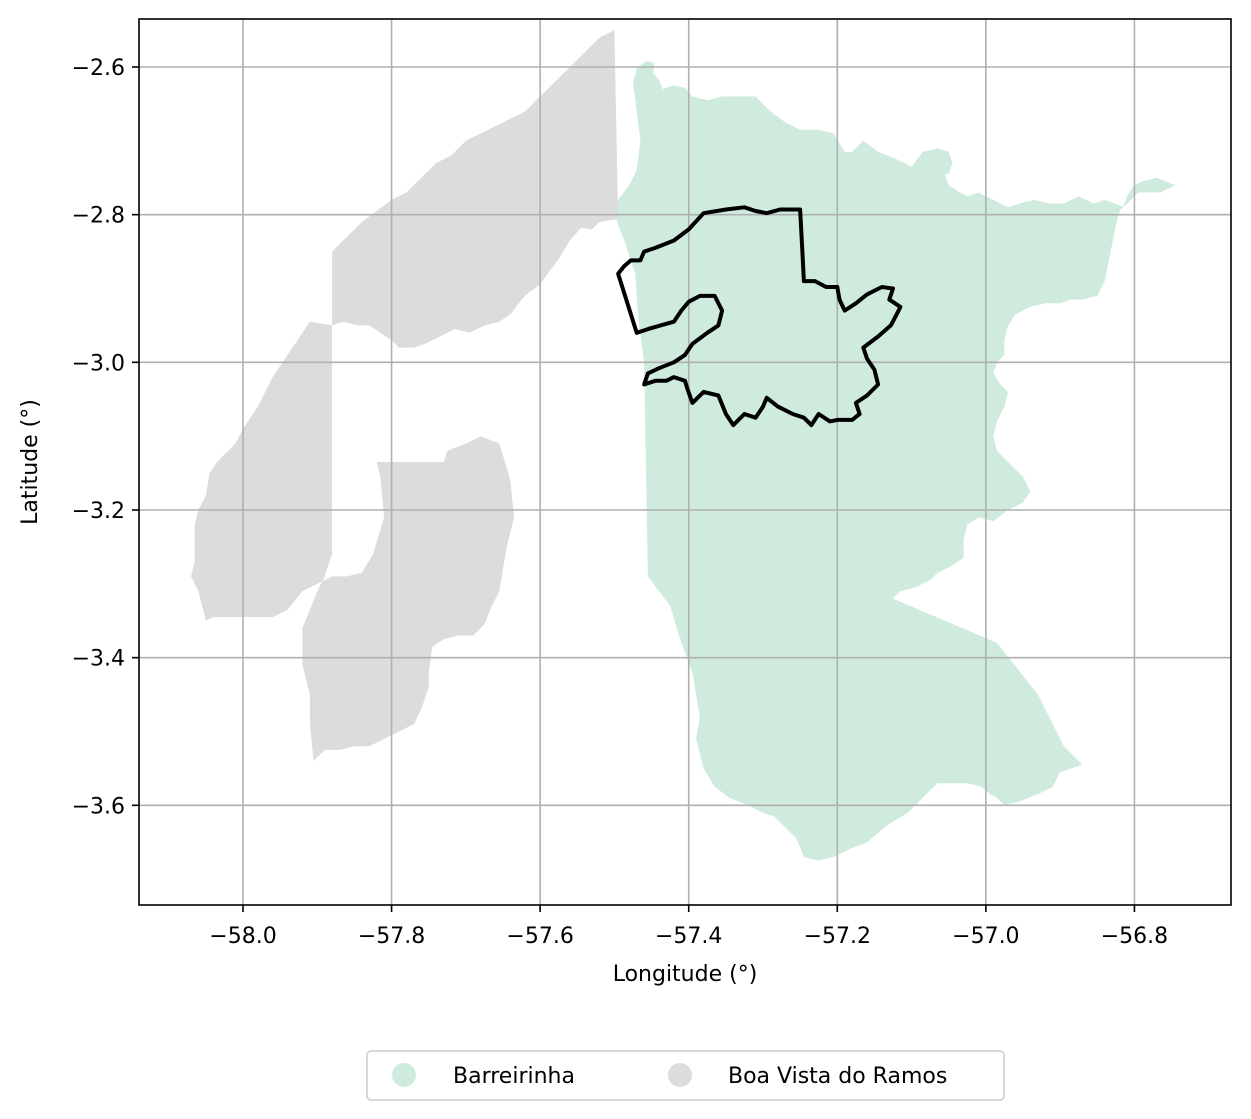 This screenshot has width=1251, height=1119. What do you see at coordinates (539, 936) in the screenshot?
I see `x-tick-label: −57.6` at bounding box center [539, 936].